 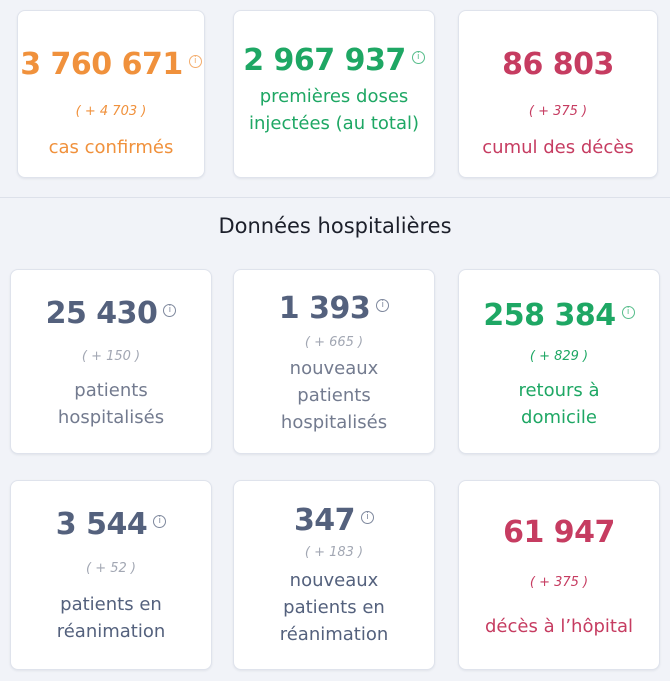 I want to click on card-patients-reanimation: 3 544 i ( + 52 ) patients en réanimation, so click(x=111, y=575).